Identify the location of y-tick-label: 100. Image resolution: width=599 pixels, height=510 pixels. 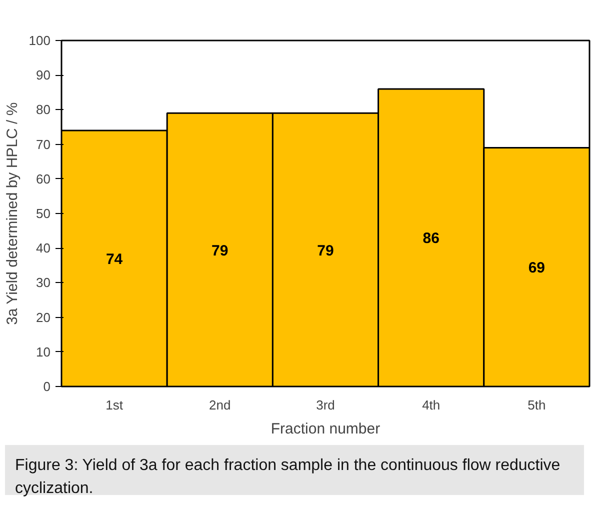
(39, 40).